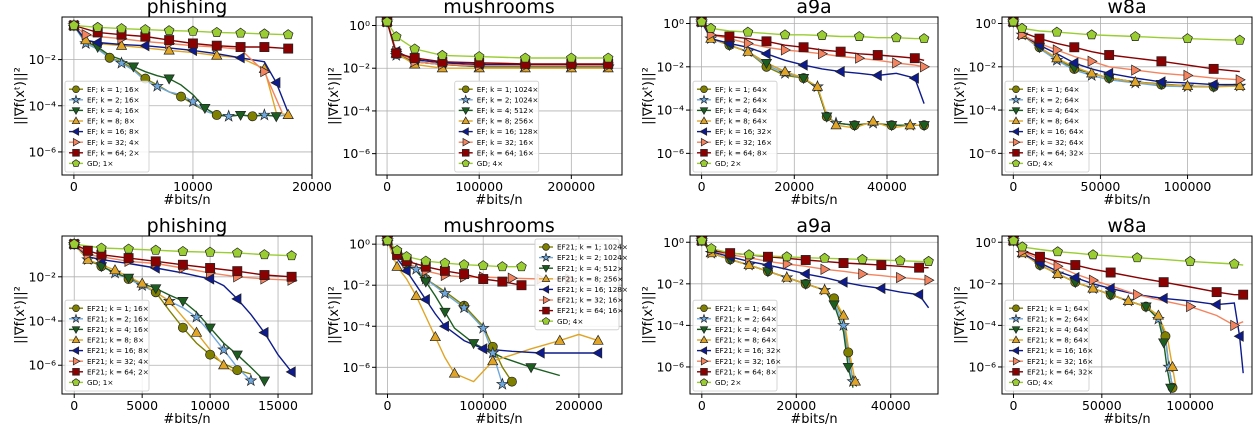 This screenshot has width=1260, height=438. I want to click on legend-entry: EF; k = 64; 2×, so click(113, 152).